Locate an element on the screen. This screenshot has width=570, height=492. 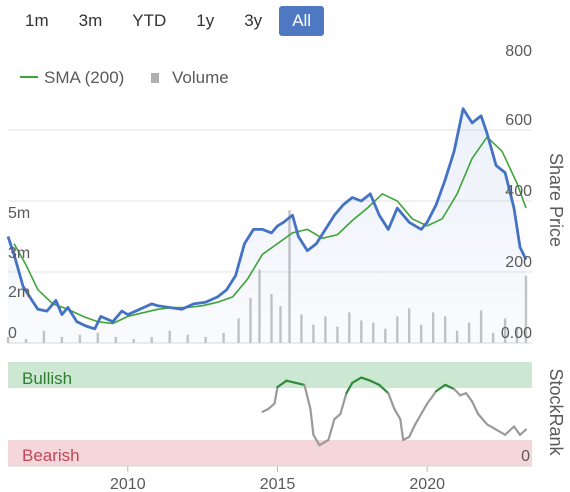
range-tab-3m: 3m is located at coordinates (90, 20).